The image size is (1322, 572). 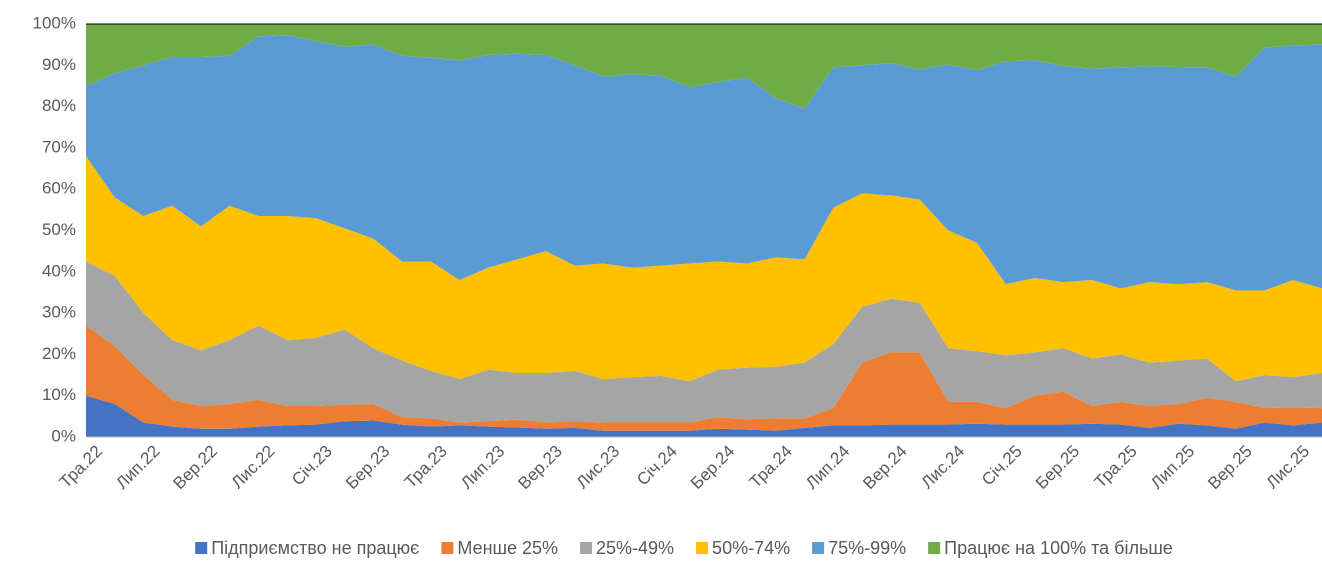 What do you see at coordinates (1058, 548) in the screenshot?
I see `legend-label: Працює на 100% та більше` at bounding box center [1058, 548].